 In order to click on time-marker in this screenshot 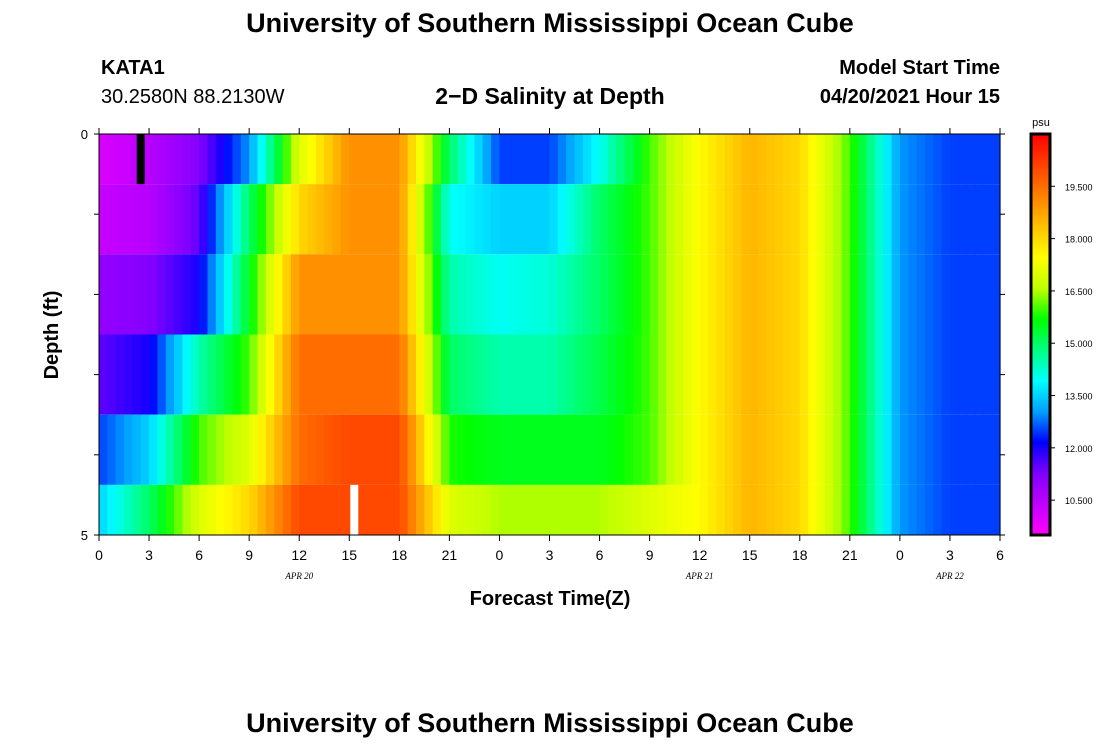, I will do `click(140, 159)`.